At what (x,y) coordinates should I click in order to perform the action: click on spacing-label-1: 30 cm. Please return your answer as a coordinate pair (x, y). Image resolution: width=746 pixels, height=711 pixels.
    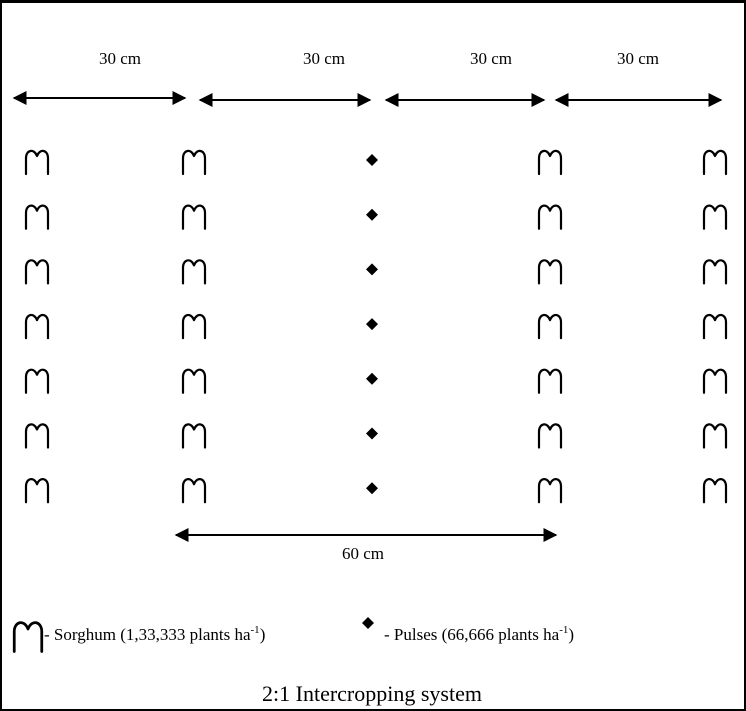
    Looking at the image, I should click on (120, 58).